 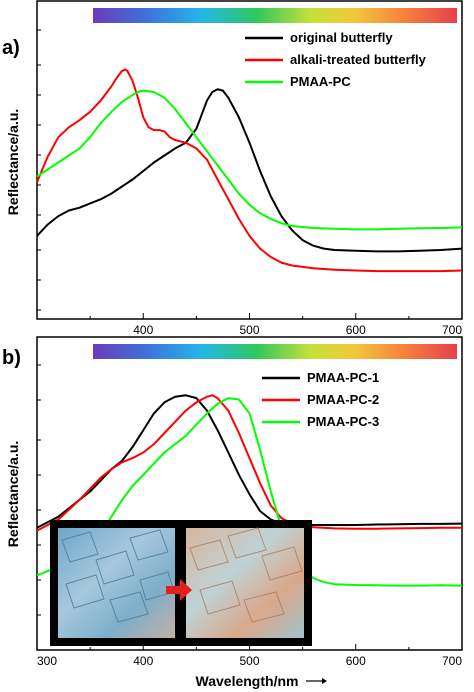 What do you see at coordinates (247, 681) in the screenshot?
I see `panel-b-x-axis-label: Wavelength/nm` at bounding box center [247, 681].